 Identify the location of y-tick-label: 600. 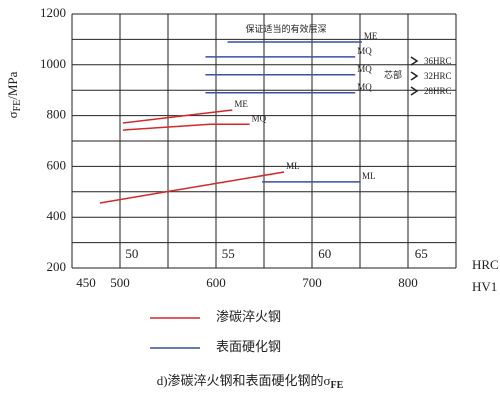
(57, 164).